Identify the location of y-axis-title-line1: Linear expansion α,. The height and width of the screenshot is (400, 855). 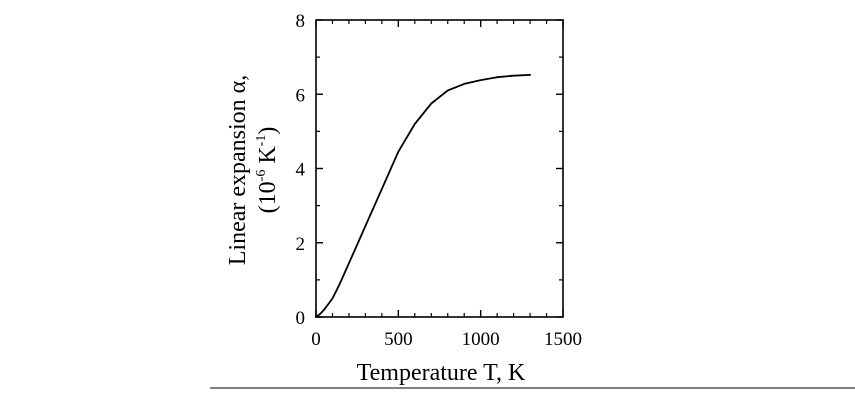
(238, 170).